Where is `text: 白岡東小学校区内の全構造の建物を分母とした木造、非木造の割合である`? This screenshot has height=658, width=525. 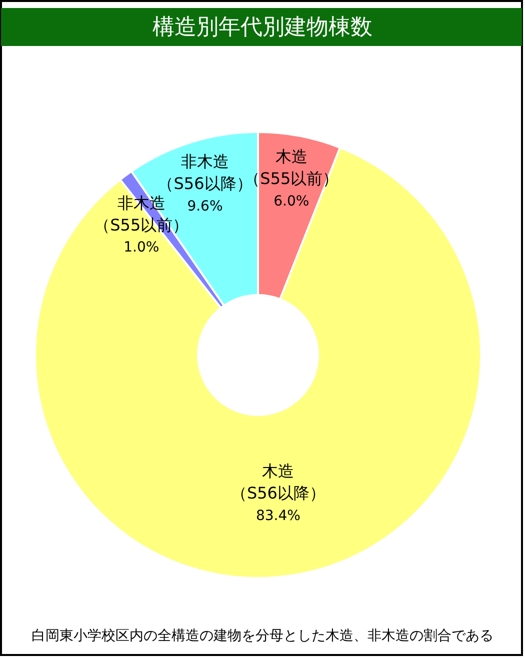 text: 白岡東小学校区内の全構造の建物を分母とした木造、非木造の割合である is located at coordinates (263, 636).